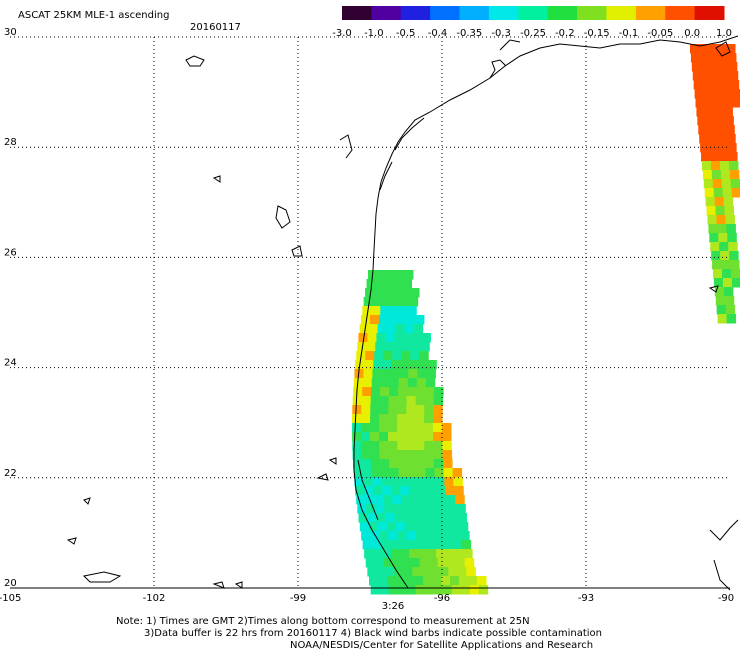 The image size is (740, 650). I want to click on longitude-label: -99, so click(298, 598).